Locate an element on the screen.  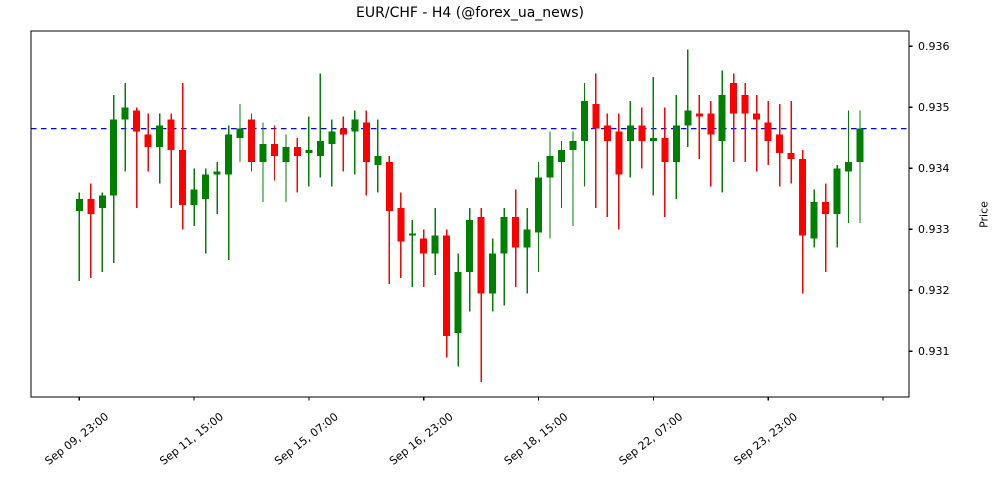
y-tick-label: 0.936 is located at coordinates (934, 46).